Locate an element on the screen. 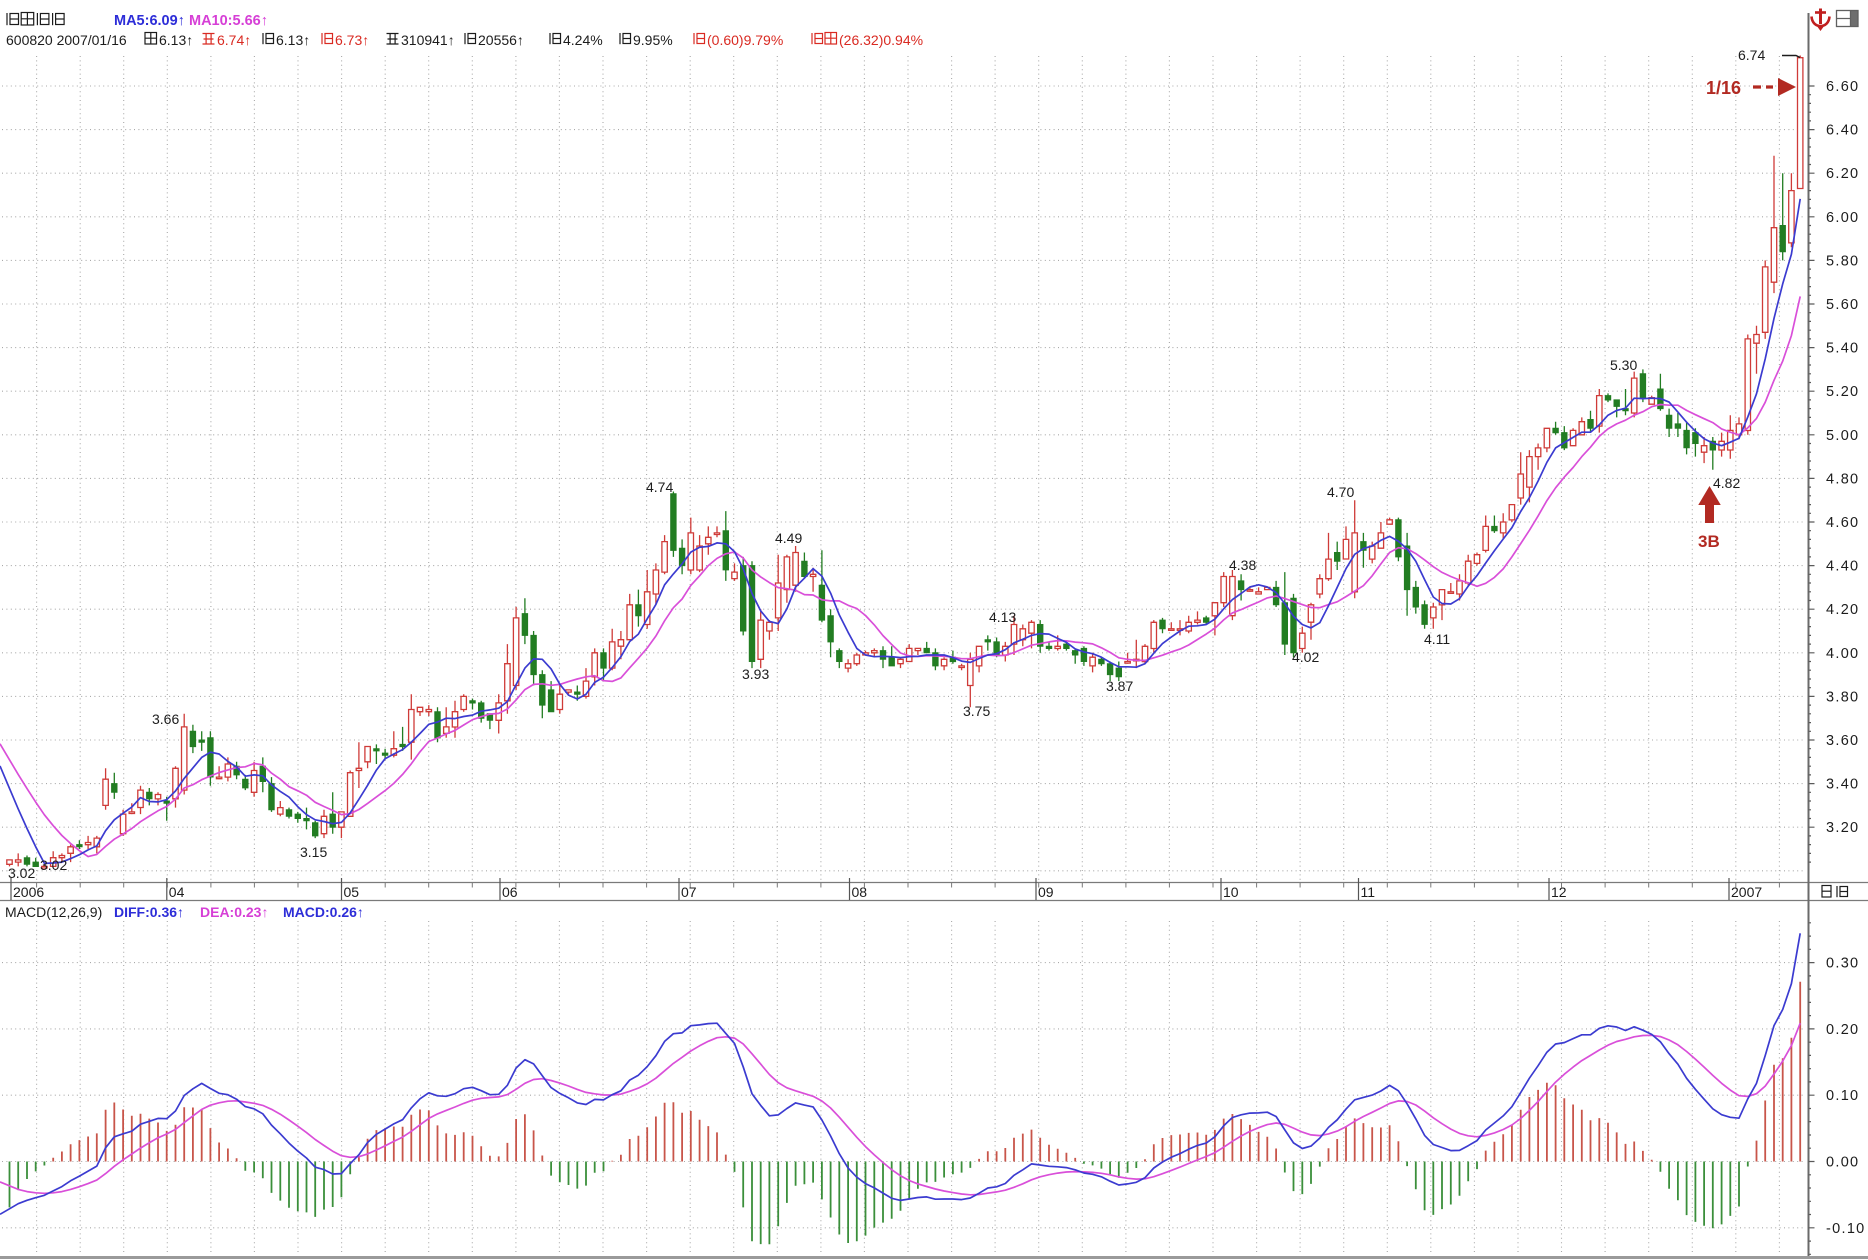 This screenshot has width=1868, height=1260. svg-text: 4.70 is located at coordinates (1340, 492).